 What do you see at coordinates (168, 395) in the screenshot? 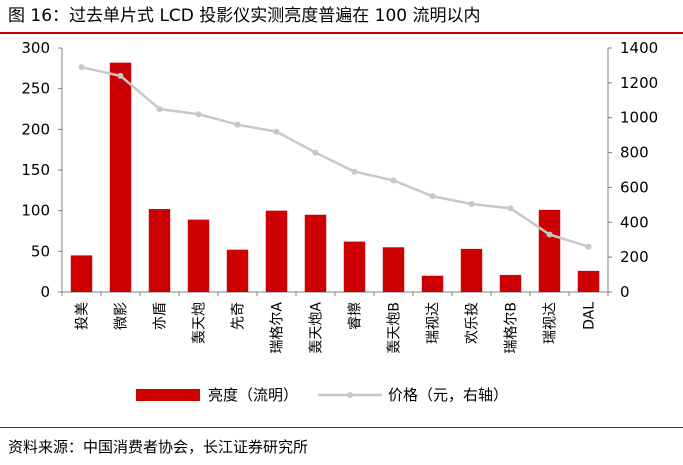
I see `legend-bar-swatch` at bounding box center [168, 395].